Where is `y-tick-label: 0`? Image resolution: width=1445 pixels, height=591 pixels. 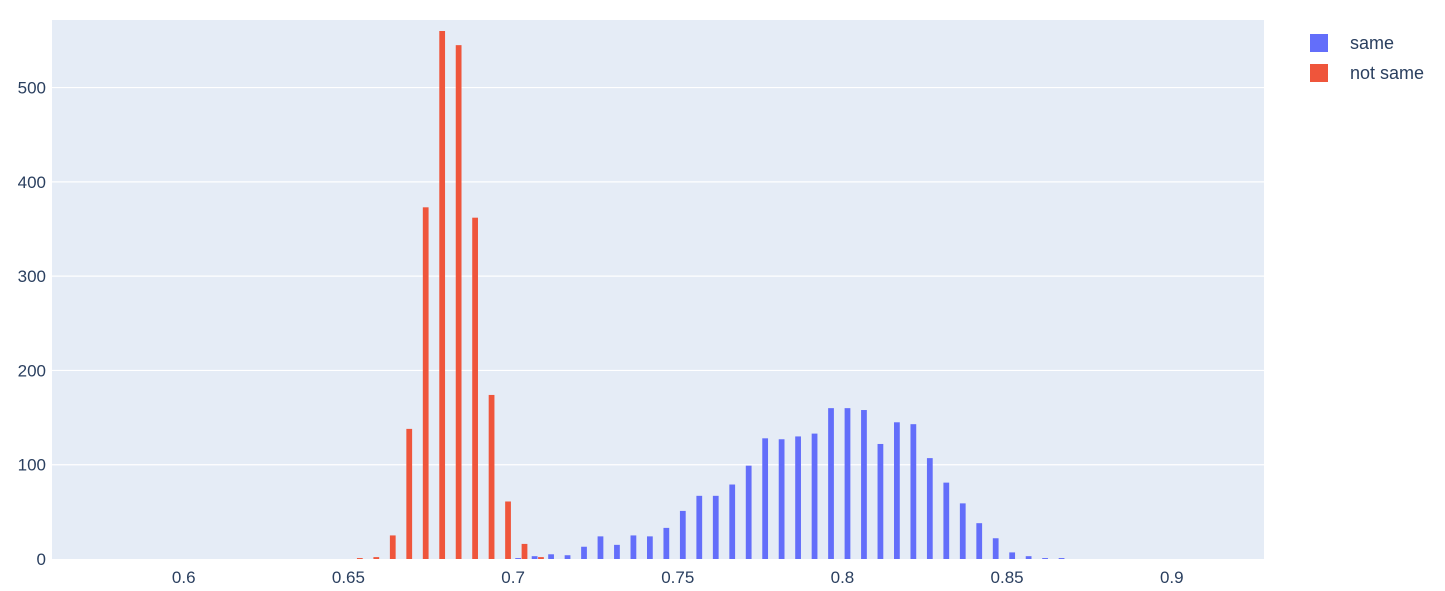 y-tick-label: 0 is located at coordinates (41, 559).